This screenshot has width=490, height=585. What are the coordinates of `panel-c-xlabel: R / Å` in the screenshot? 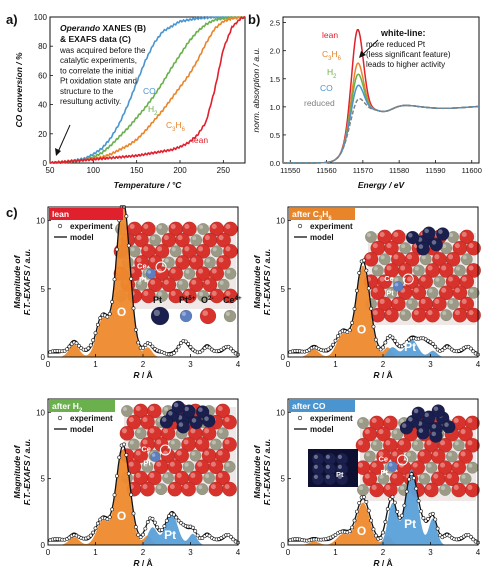 It's located at (382, 563).